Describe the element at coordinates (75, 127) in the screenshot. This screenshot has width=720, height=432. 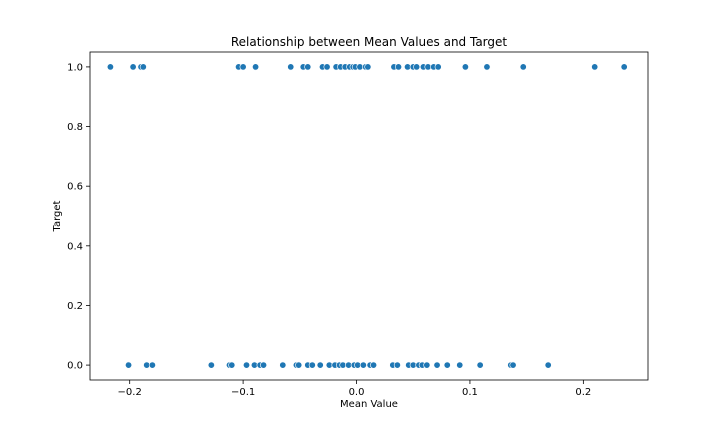
I see `y-tick-label: 0.8` at that location.